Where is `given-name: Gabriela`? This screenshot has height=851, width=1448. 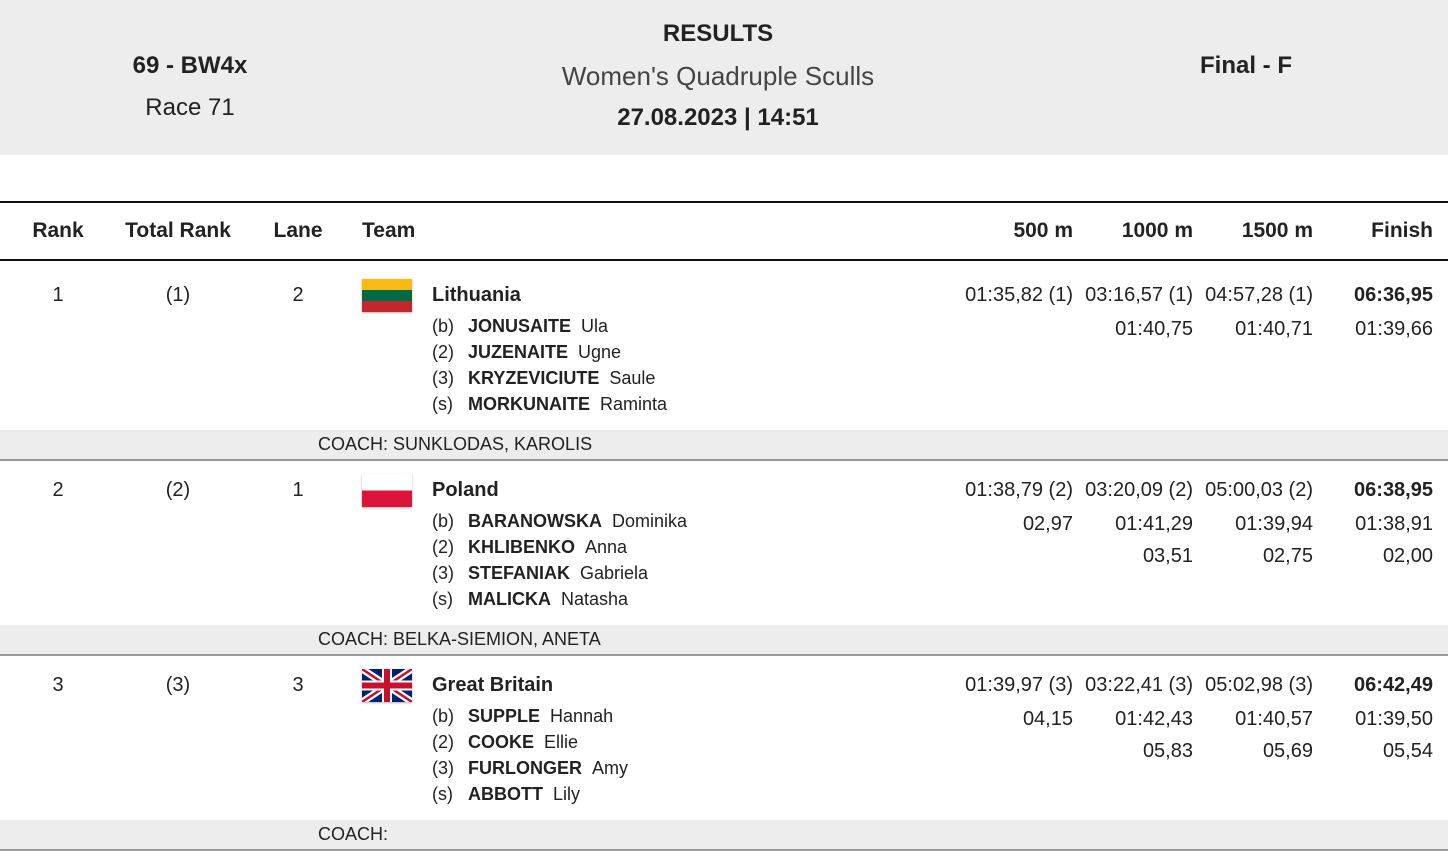 given-name: Gabriela is located at coordinates (614, 573).